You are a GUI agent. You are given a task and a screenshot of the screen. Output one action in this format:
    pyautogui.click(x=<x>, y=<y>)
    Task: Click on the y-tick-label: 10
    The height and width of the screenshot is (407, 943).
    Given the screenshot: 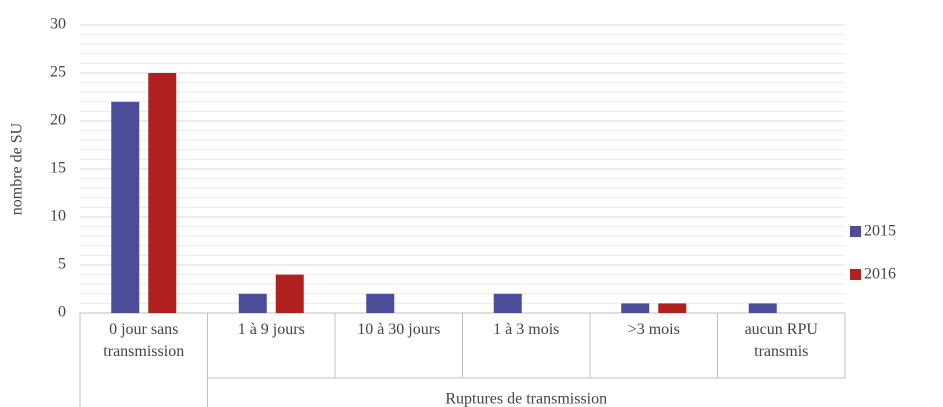 What is the action you would take?
    pyautogui.click(x=58, y=216)
    